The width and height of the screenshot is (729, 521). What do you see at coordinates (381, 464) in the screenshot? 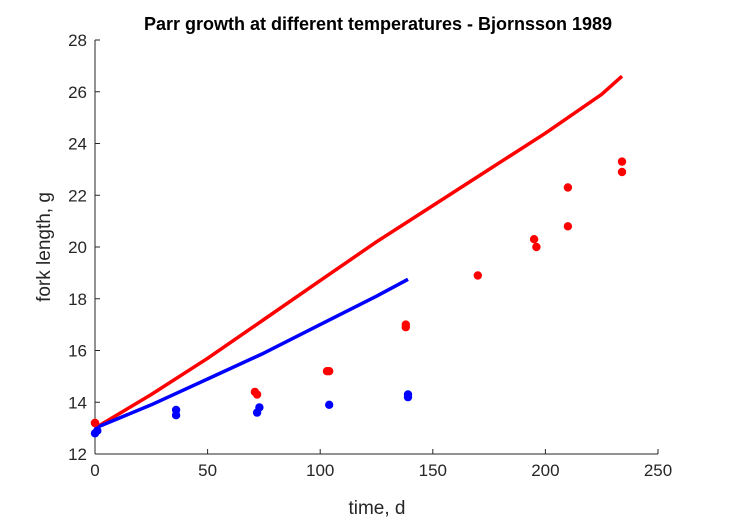
I see `x-axis: 0 50 100 150 200 250` at bounding box center [381, 464].